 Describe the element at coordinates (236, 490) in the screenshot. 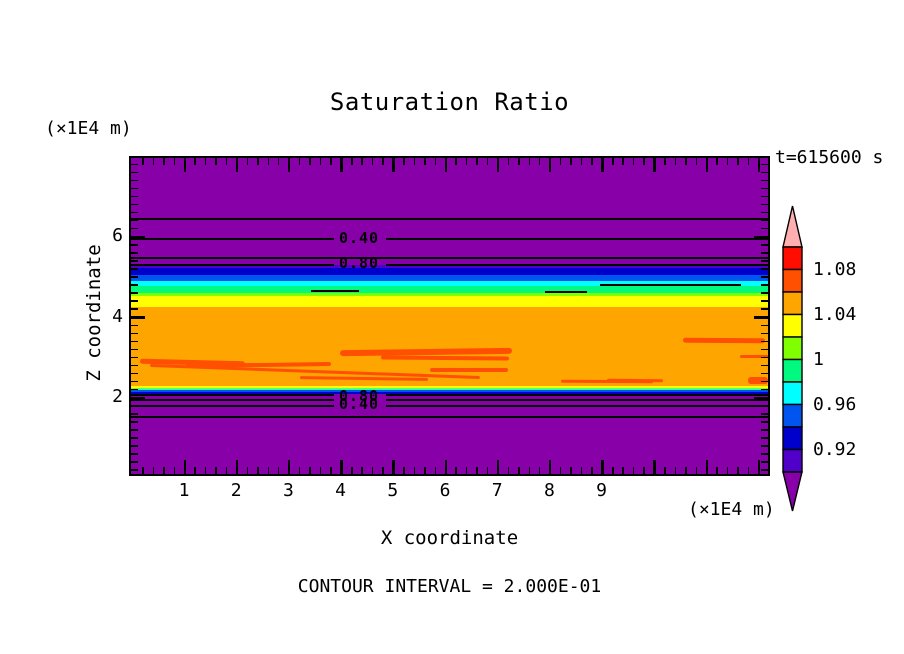

I see `x-tick-label: 2` at that location.